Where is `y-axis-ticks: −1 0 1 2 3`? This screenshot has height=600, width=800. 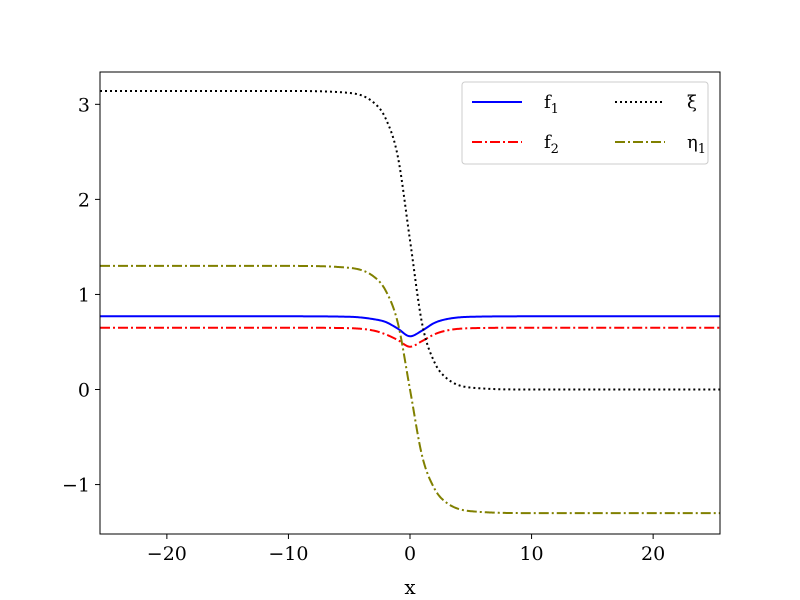
y-axis-ticks: −1 0 1 2 3 is located at coordinates (81, 295).